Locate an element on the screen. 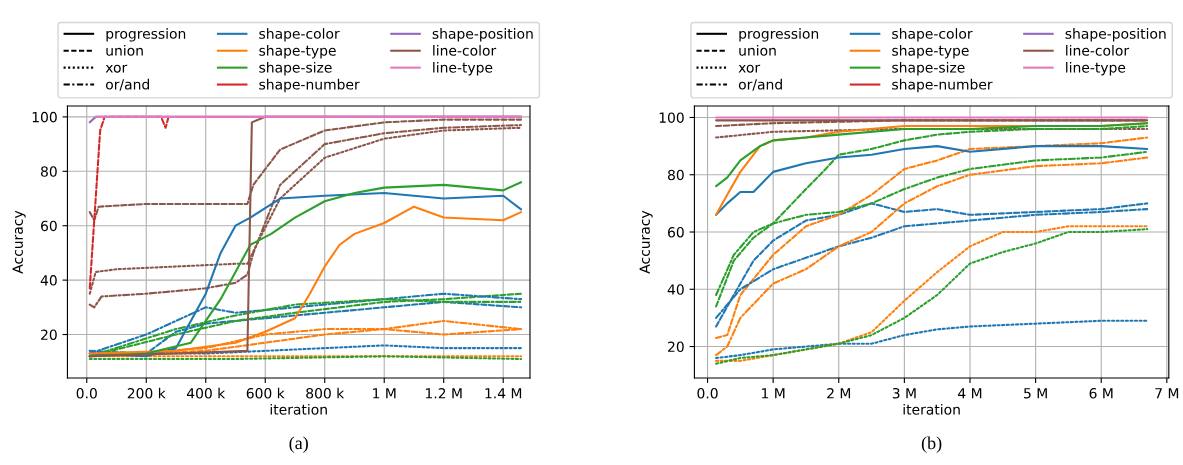 Image resolution: width=1183 pixels, height=465 pixels. x-tick-label: 800 k is located at coordinates (325, 393).